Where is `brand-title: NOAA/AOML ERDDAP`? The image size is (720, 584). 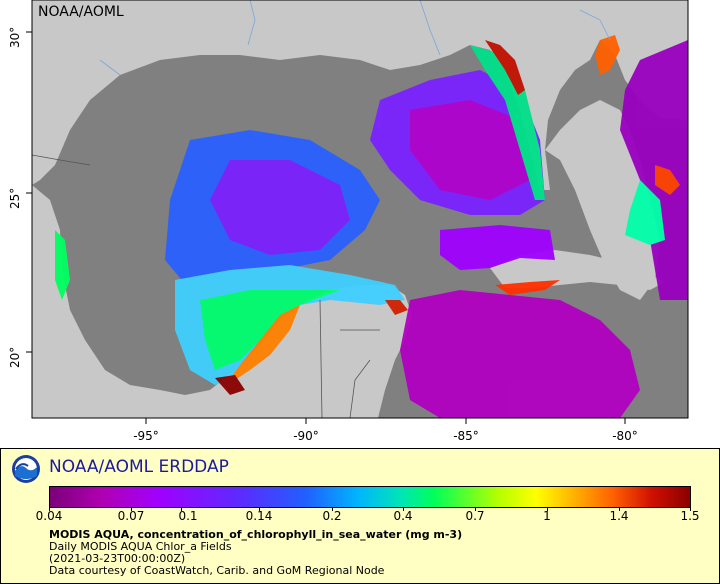
brand-title: NOAA/AOML ERDDAP is located at coordinates (139, 467).